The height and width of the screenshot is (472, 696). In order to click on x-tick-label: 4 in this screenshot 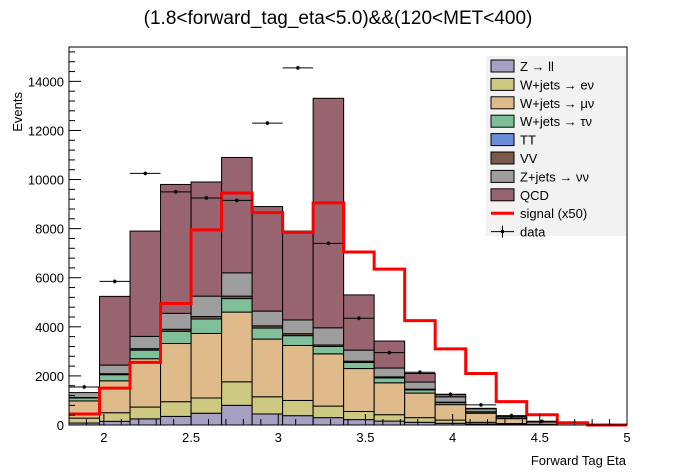, I will do `click(452, 437)`.